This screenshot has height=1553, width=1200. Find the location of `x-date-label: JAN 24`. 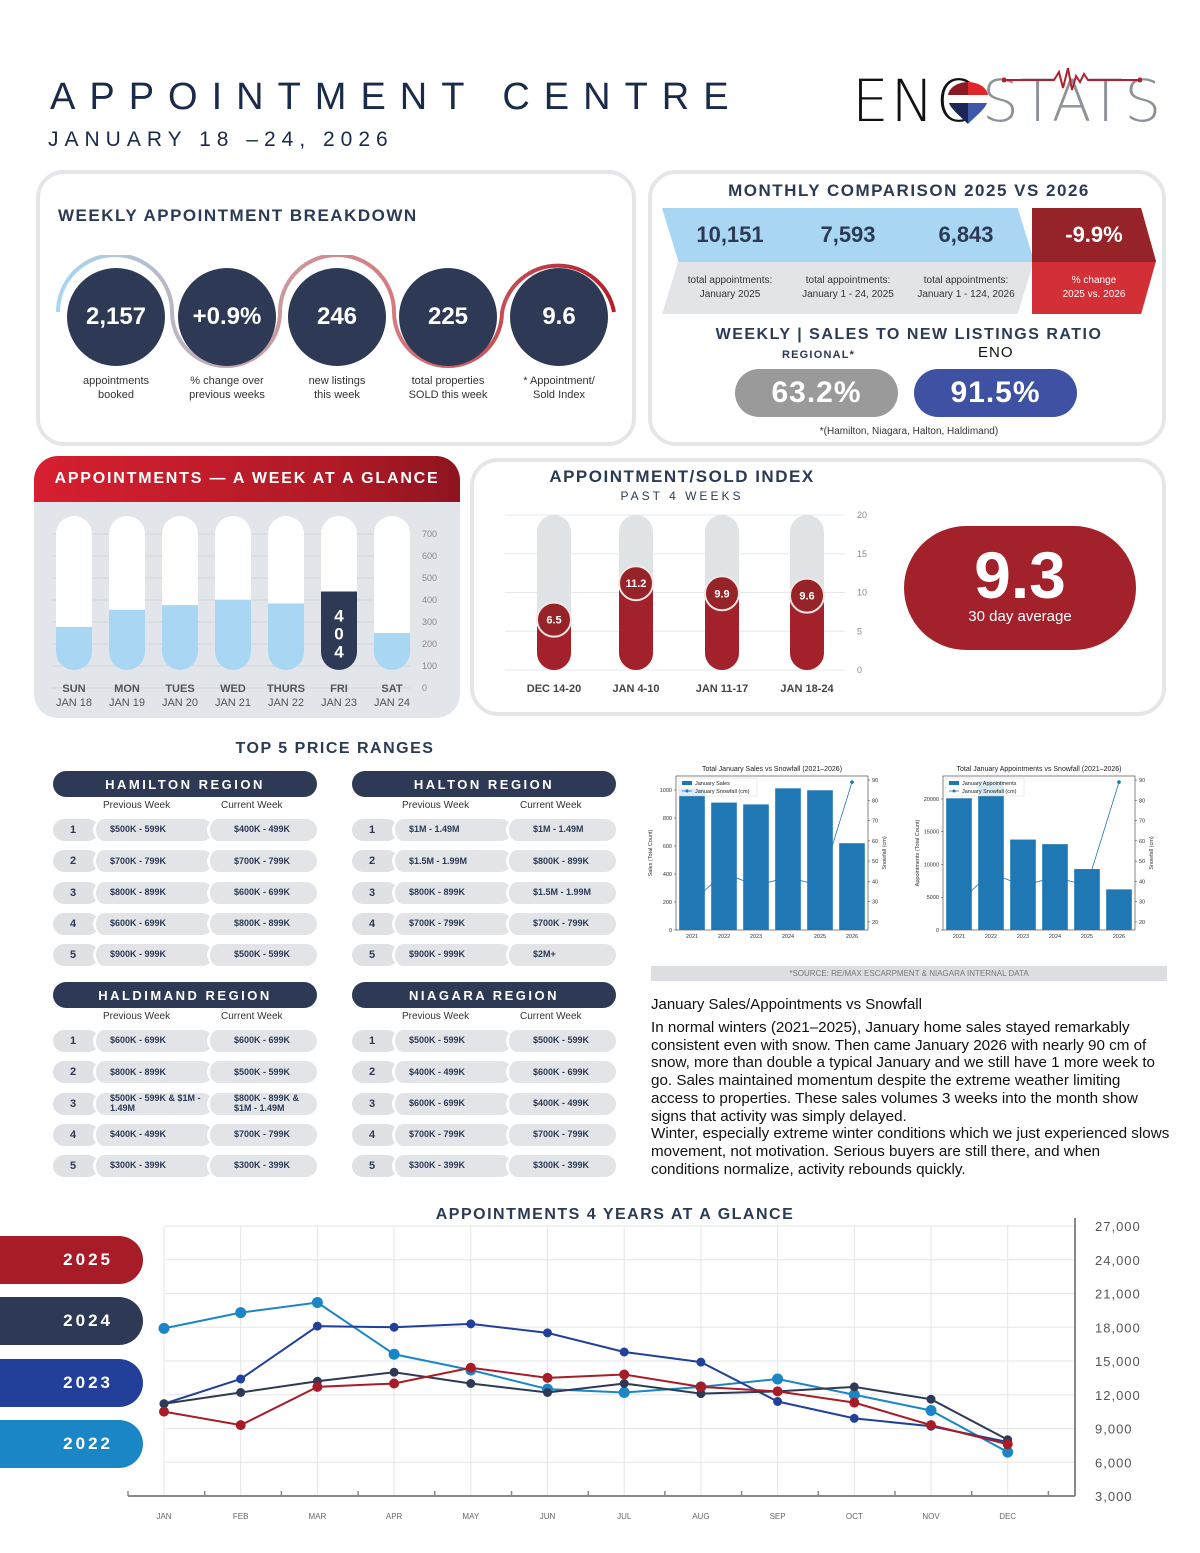

x-date-label: JAN 24 is located at coordinates (392, 703).